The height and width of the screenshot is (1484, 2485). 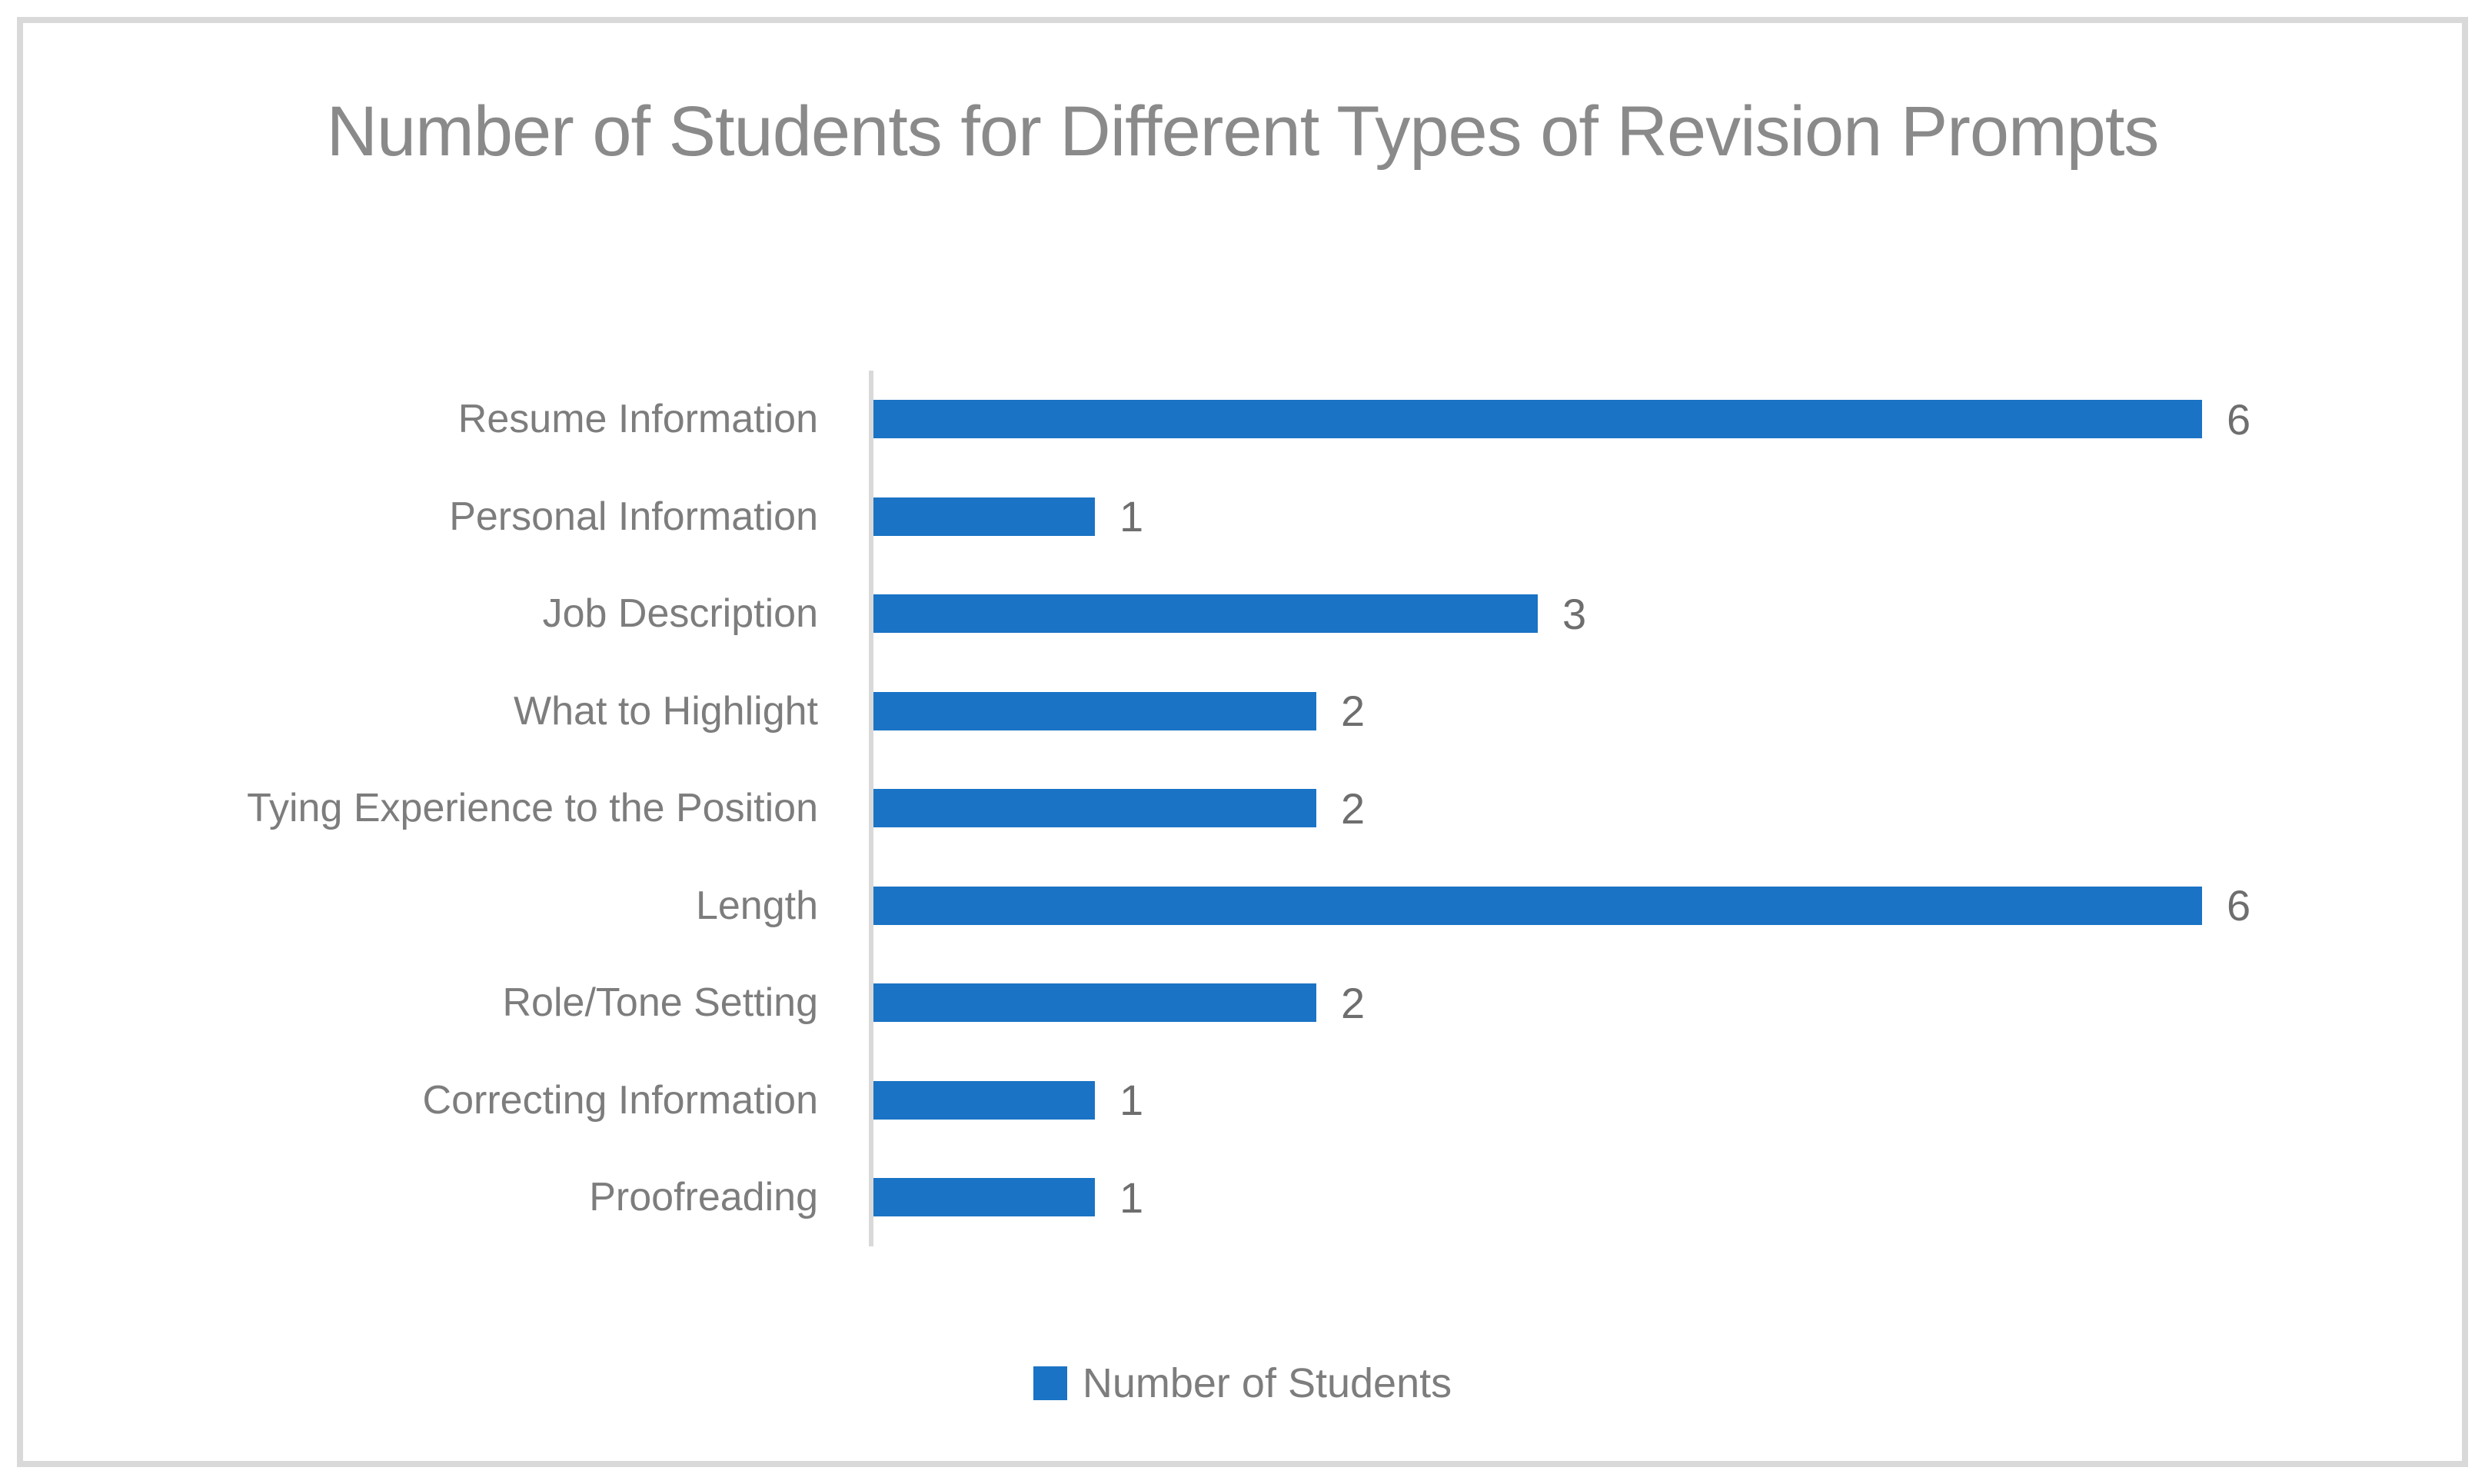 What do you see at coordinates (1665, 614) in the screenshot?
I see `bar-track: 3` at bounding box center [1665, 614].